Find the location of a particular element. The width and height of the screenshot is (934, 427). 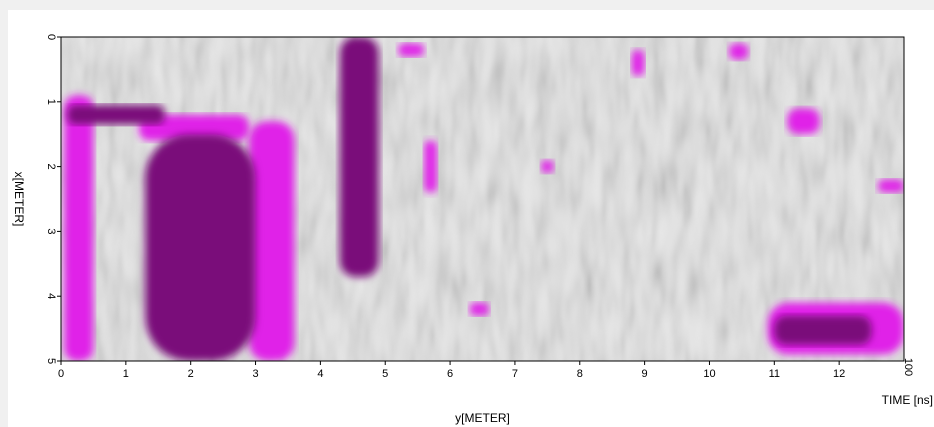

x-tick-label: 6 is located at coordinates (450, 374).